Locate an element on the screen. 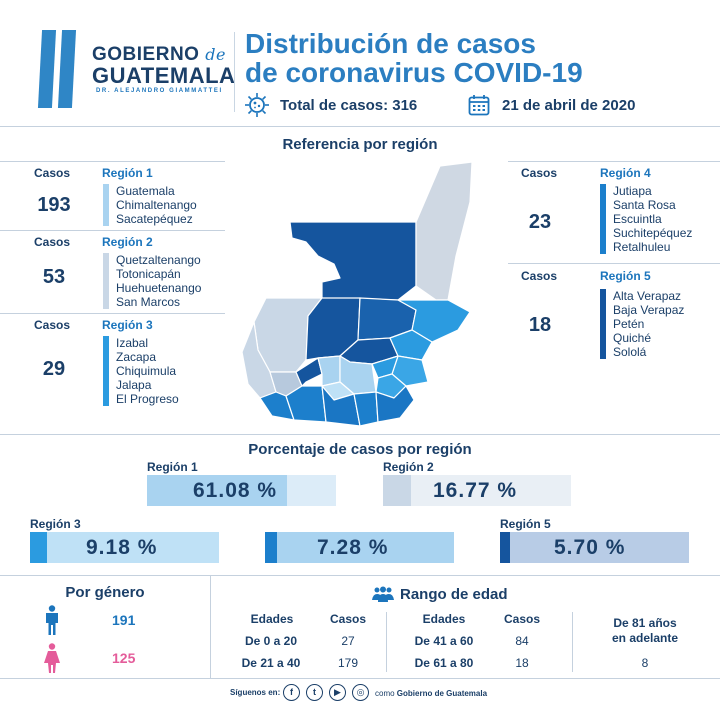 The height and width of the screenshot is (718, 720). male-icon is located at coordinates (52, 620).